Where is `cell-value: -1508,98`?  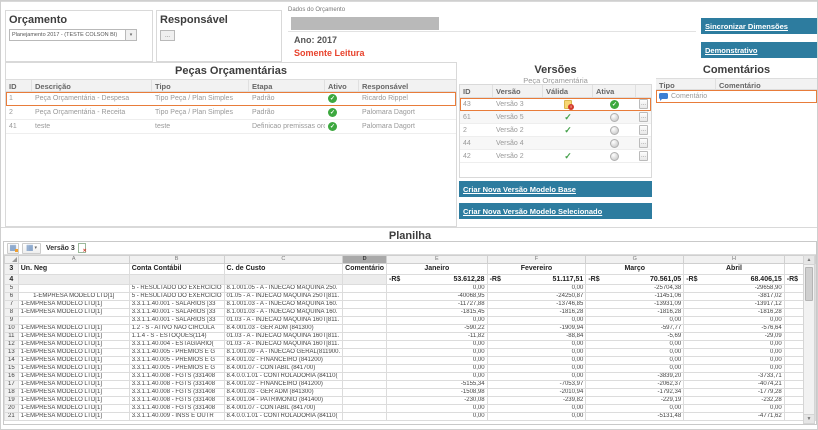 cell-value: -1508,98 is located at coordinates (437, 392).